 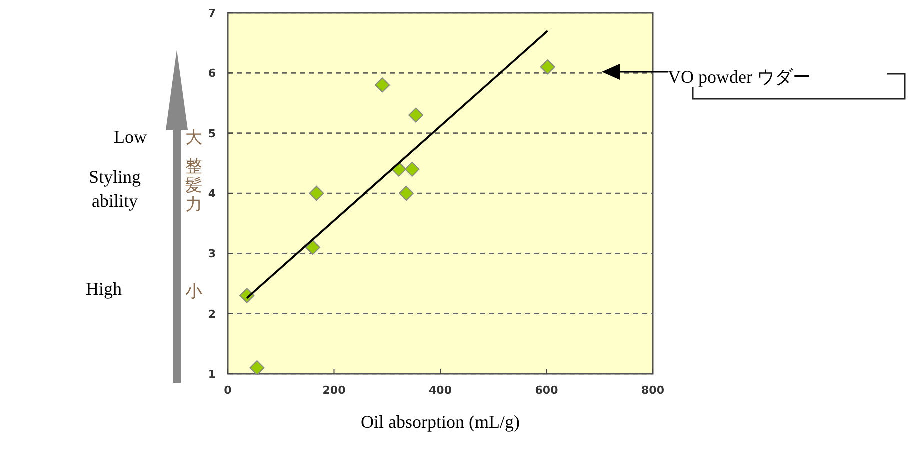 I want to click on x-tick-label: 400, so click(x=440, y=390).